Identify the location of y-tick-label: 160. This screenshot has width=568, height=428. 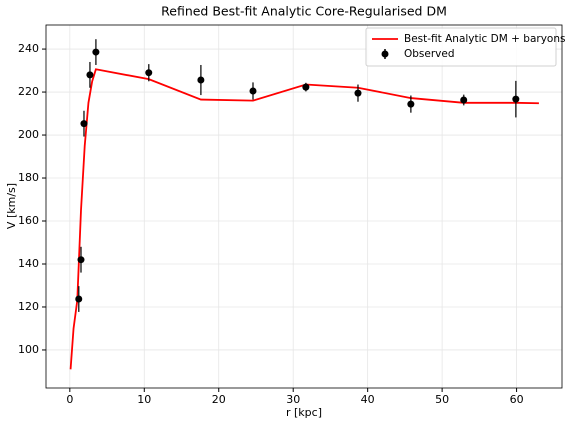
(28, 220).